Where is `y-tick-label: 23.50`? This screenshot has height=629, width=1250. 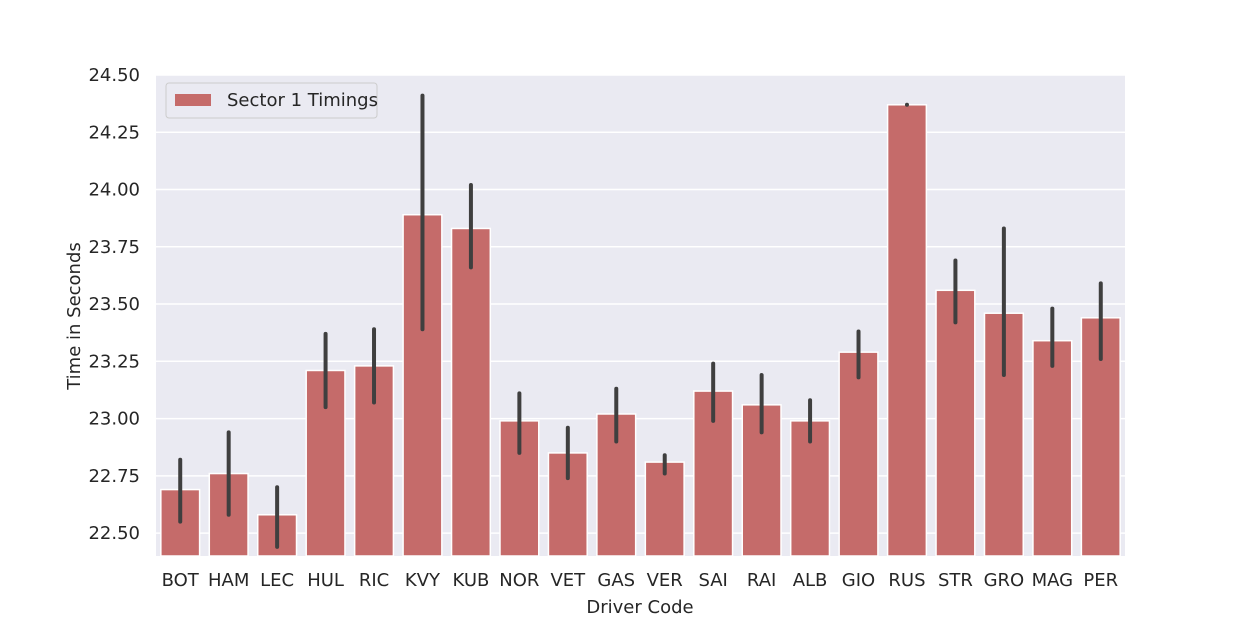
y-tick-label: 23.50 is located at coordinates (114, 304).